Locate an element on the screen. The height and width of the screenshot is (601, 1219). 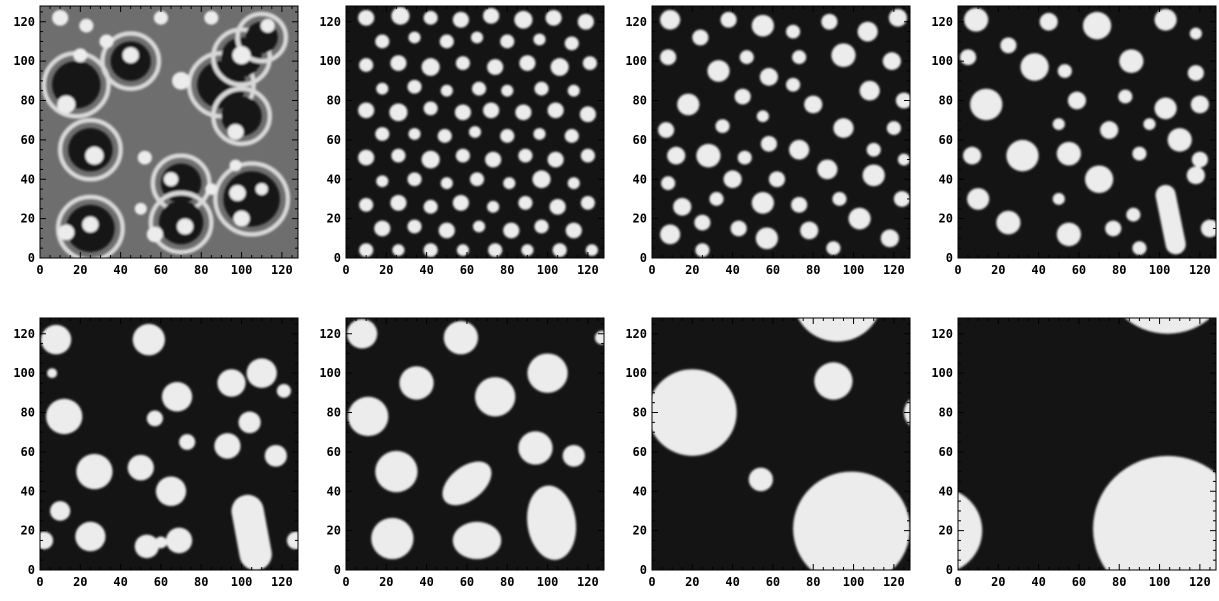
field-marks is located at coordinates (166, 133).